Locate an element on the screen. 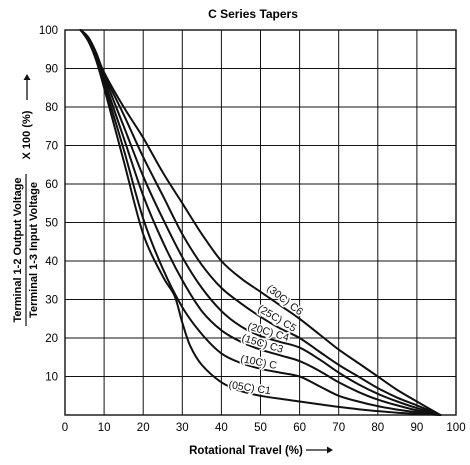  y-tick-label: 40 is located at coordinates (51, 262).